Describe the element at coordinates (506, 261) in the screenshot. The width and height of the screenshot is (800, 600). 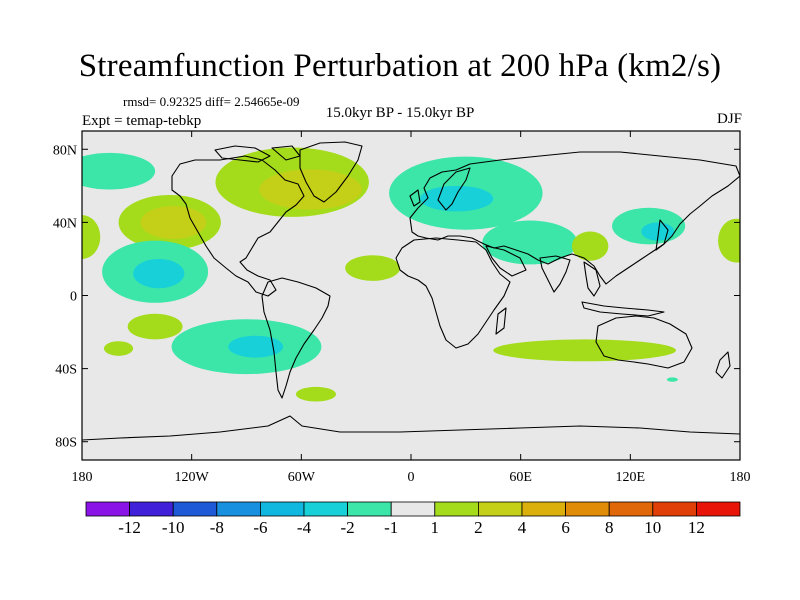
I see `coastline-arabia` at that location.